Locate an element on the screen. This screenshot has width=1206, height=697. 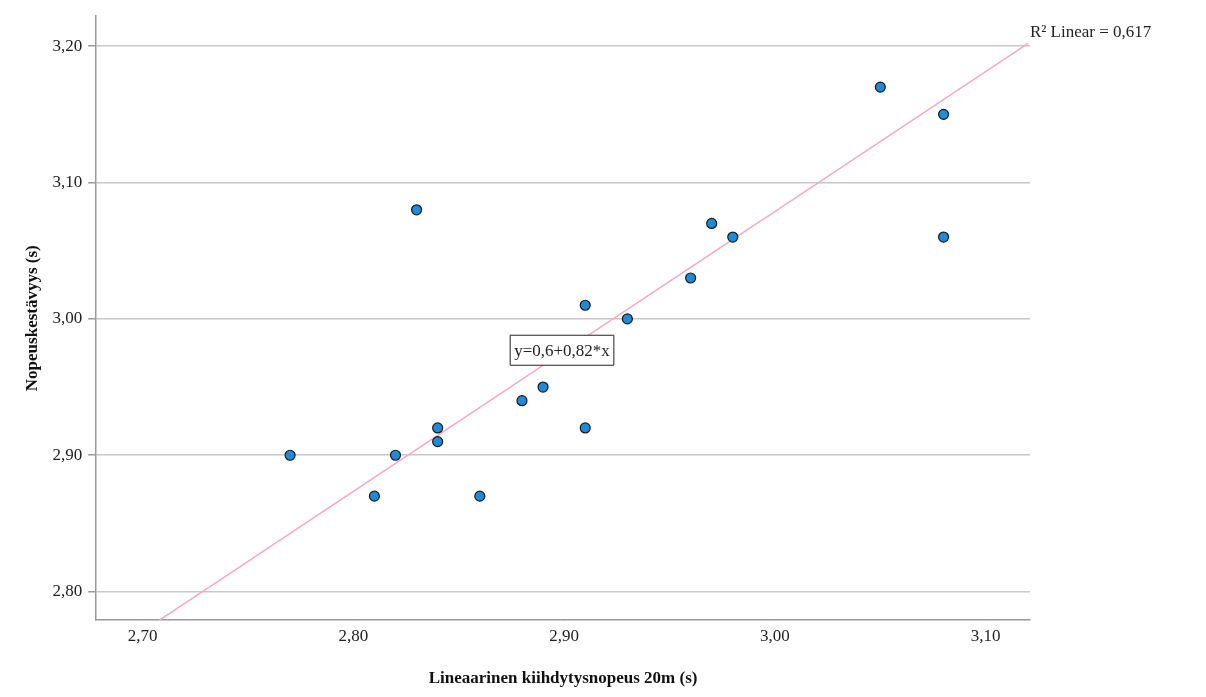
x-tick-label: 3,10 is located at coordinates (985, 635).